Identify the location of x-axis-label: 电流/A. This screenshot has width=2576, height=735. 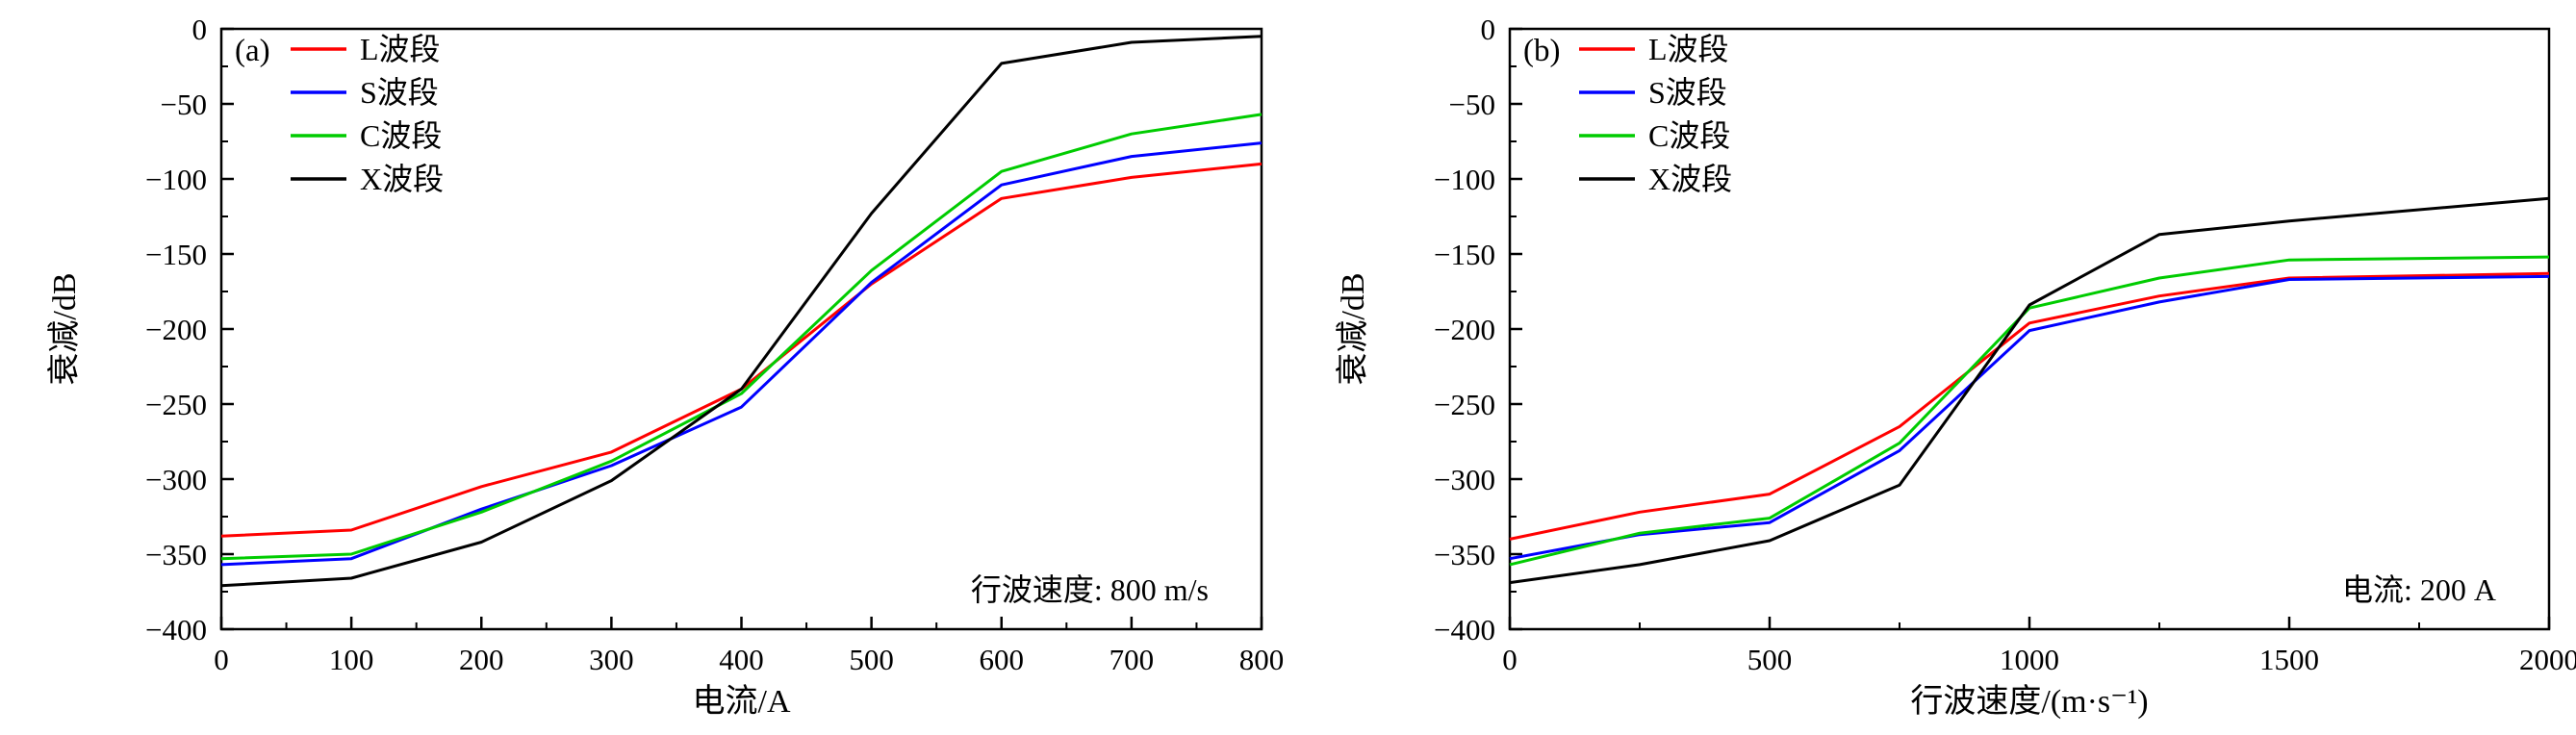
(742, 701).